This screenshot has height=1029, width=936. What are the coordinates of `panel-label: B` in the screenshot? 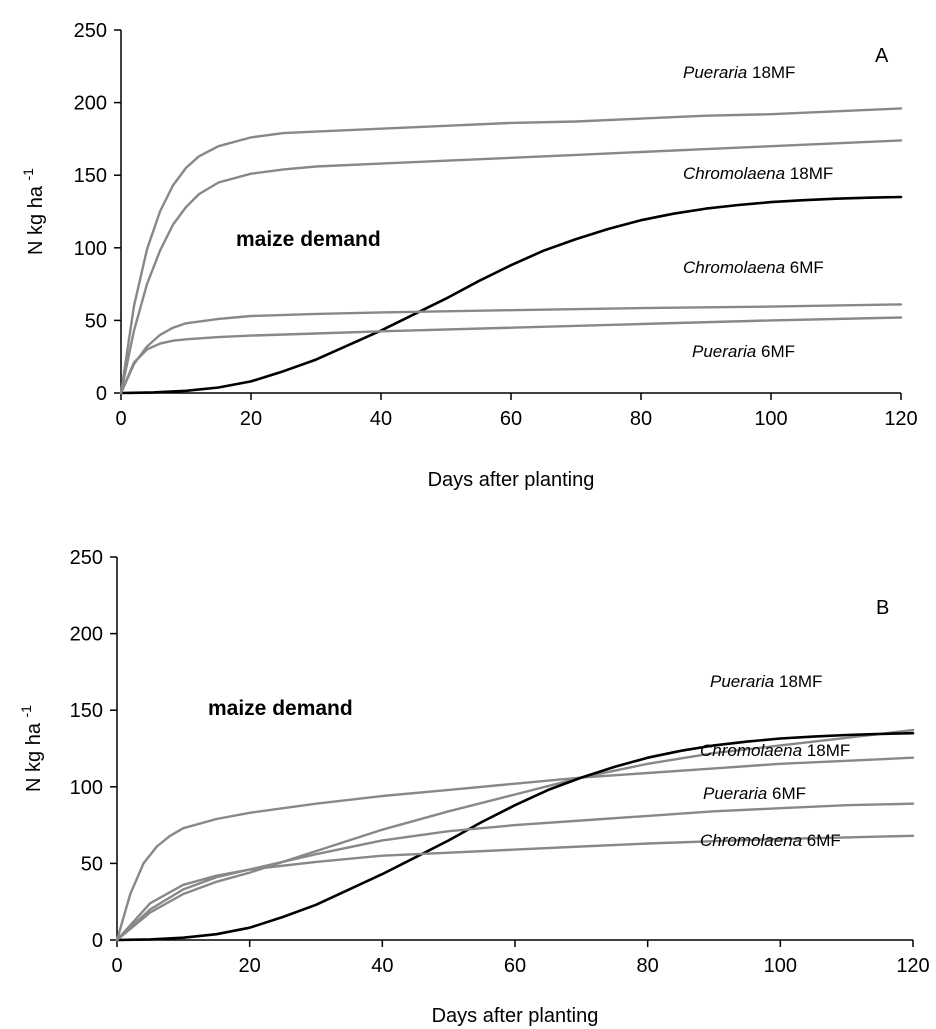 It's located at (882, 608).